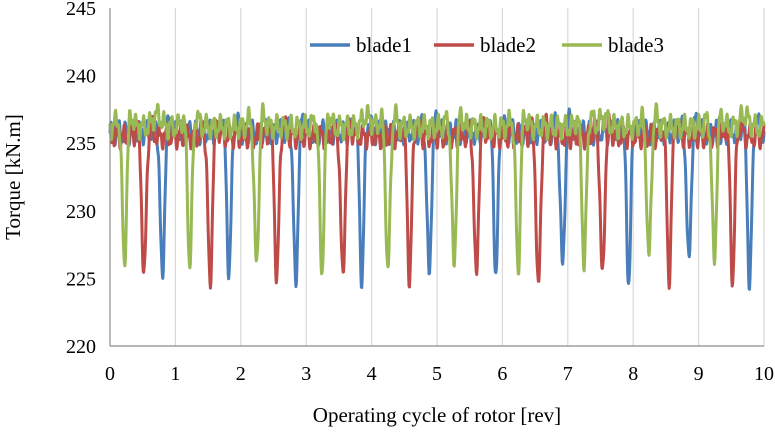 This screenshot has height=435, width=775. Describe the element at coordinates (502, 374) in the screenshot. I see `x-tick-label: 6` at that location.